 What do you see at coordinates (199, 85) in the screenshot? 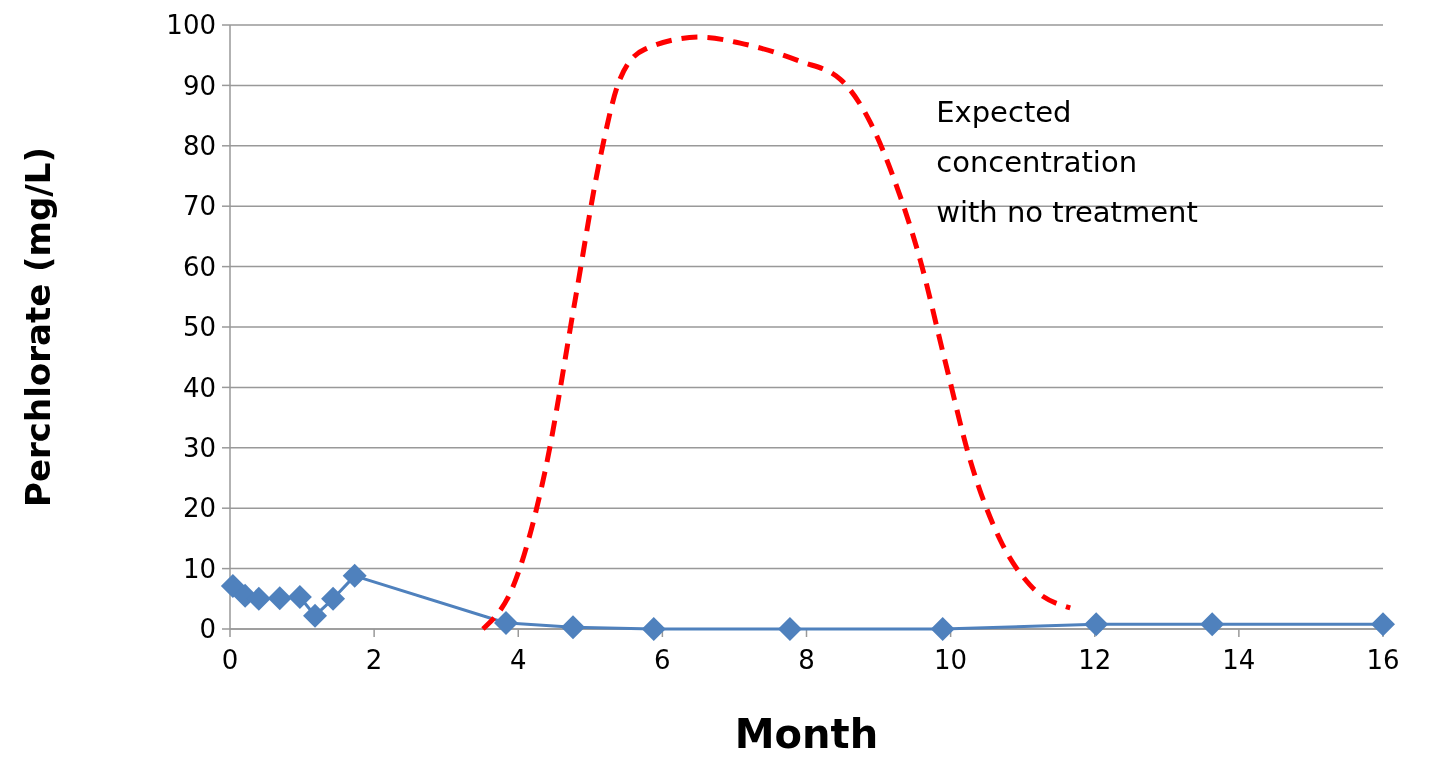
I see `y-tick-label: 90` at bounding box center [199, 85].